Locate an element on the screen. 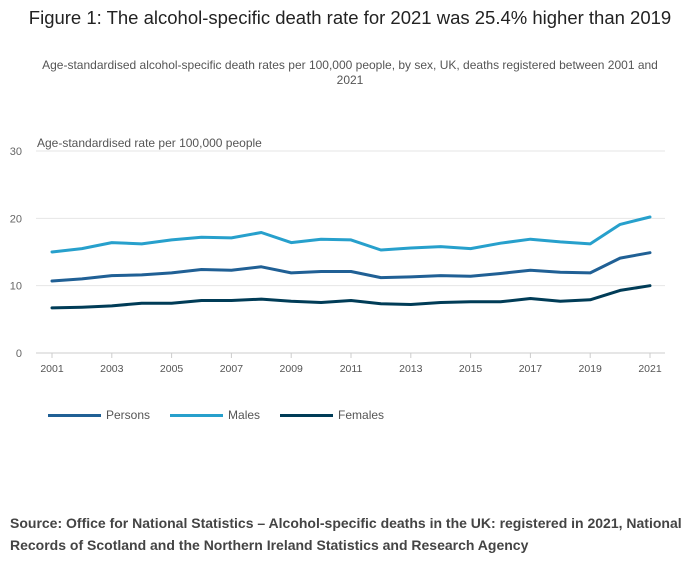  chart-legend: Persons Males Females is located at coordinates (226, 415).